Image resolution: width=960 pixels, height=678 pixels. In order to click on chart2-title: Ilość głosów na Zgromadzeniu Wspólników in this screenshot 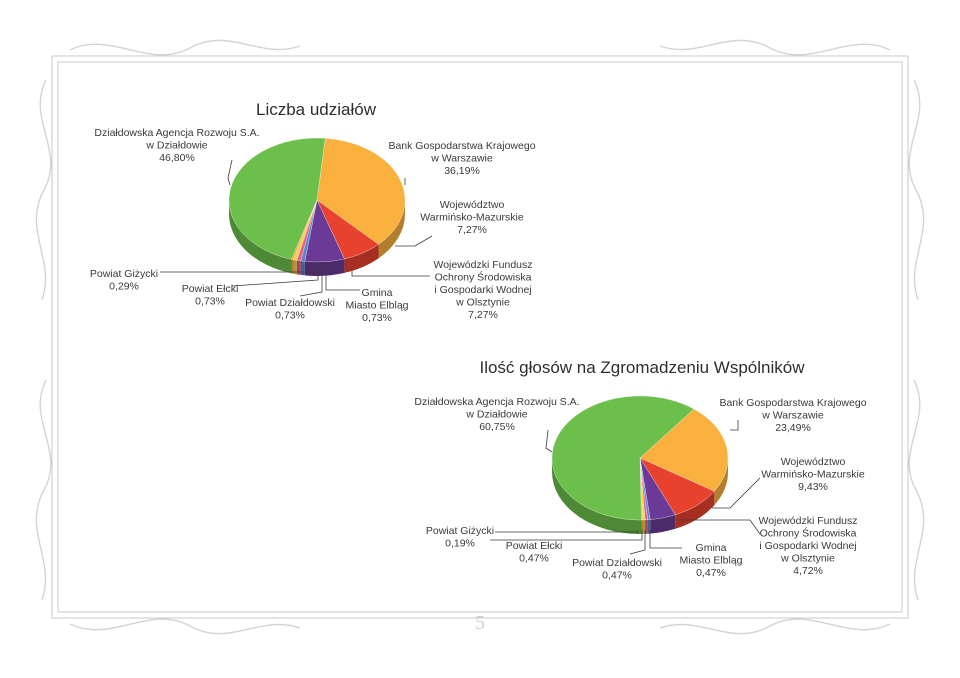, I will do `click(642, 367)`.